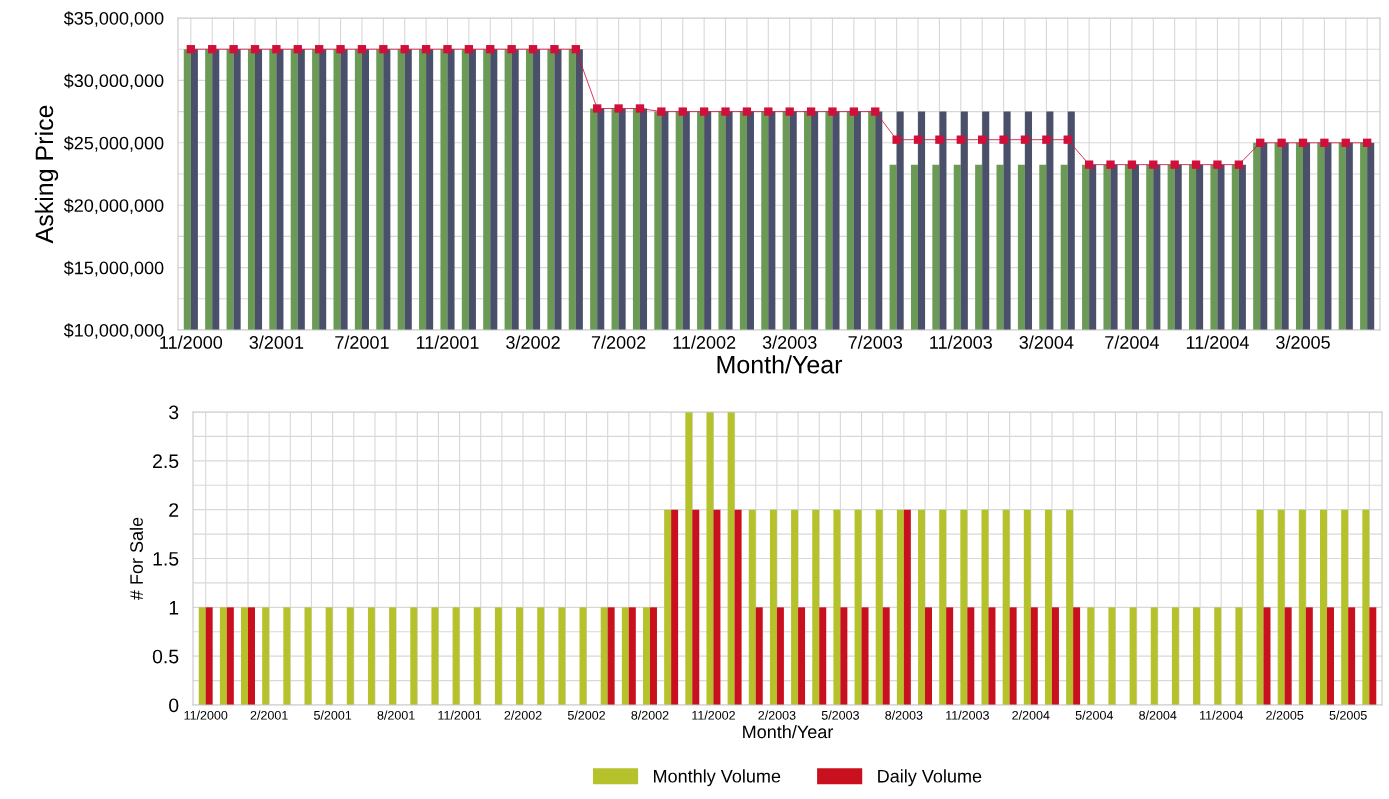 This screenshot has width=1389, height=799. What do you see at coordinates (713, 715) in the screenshot?
I see `x-tick-label: 11/2002` at bounding box center [713, 715].